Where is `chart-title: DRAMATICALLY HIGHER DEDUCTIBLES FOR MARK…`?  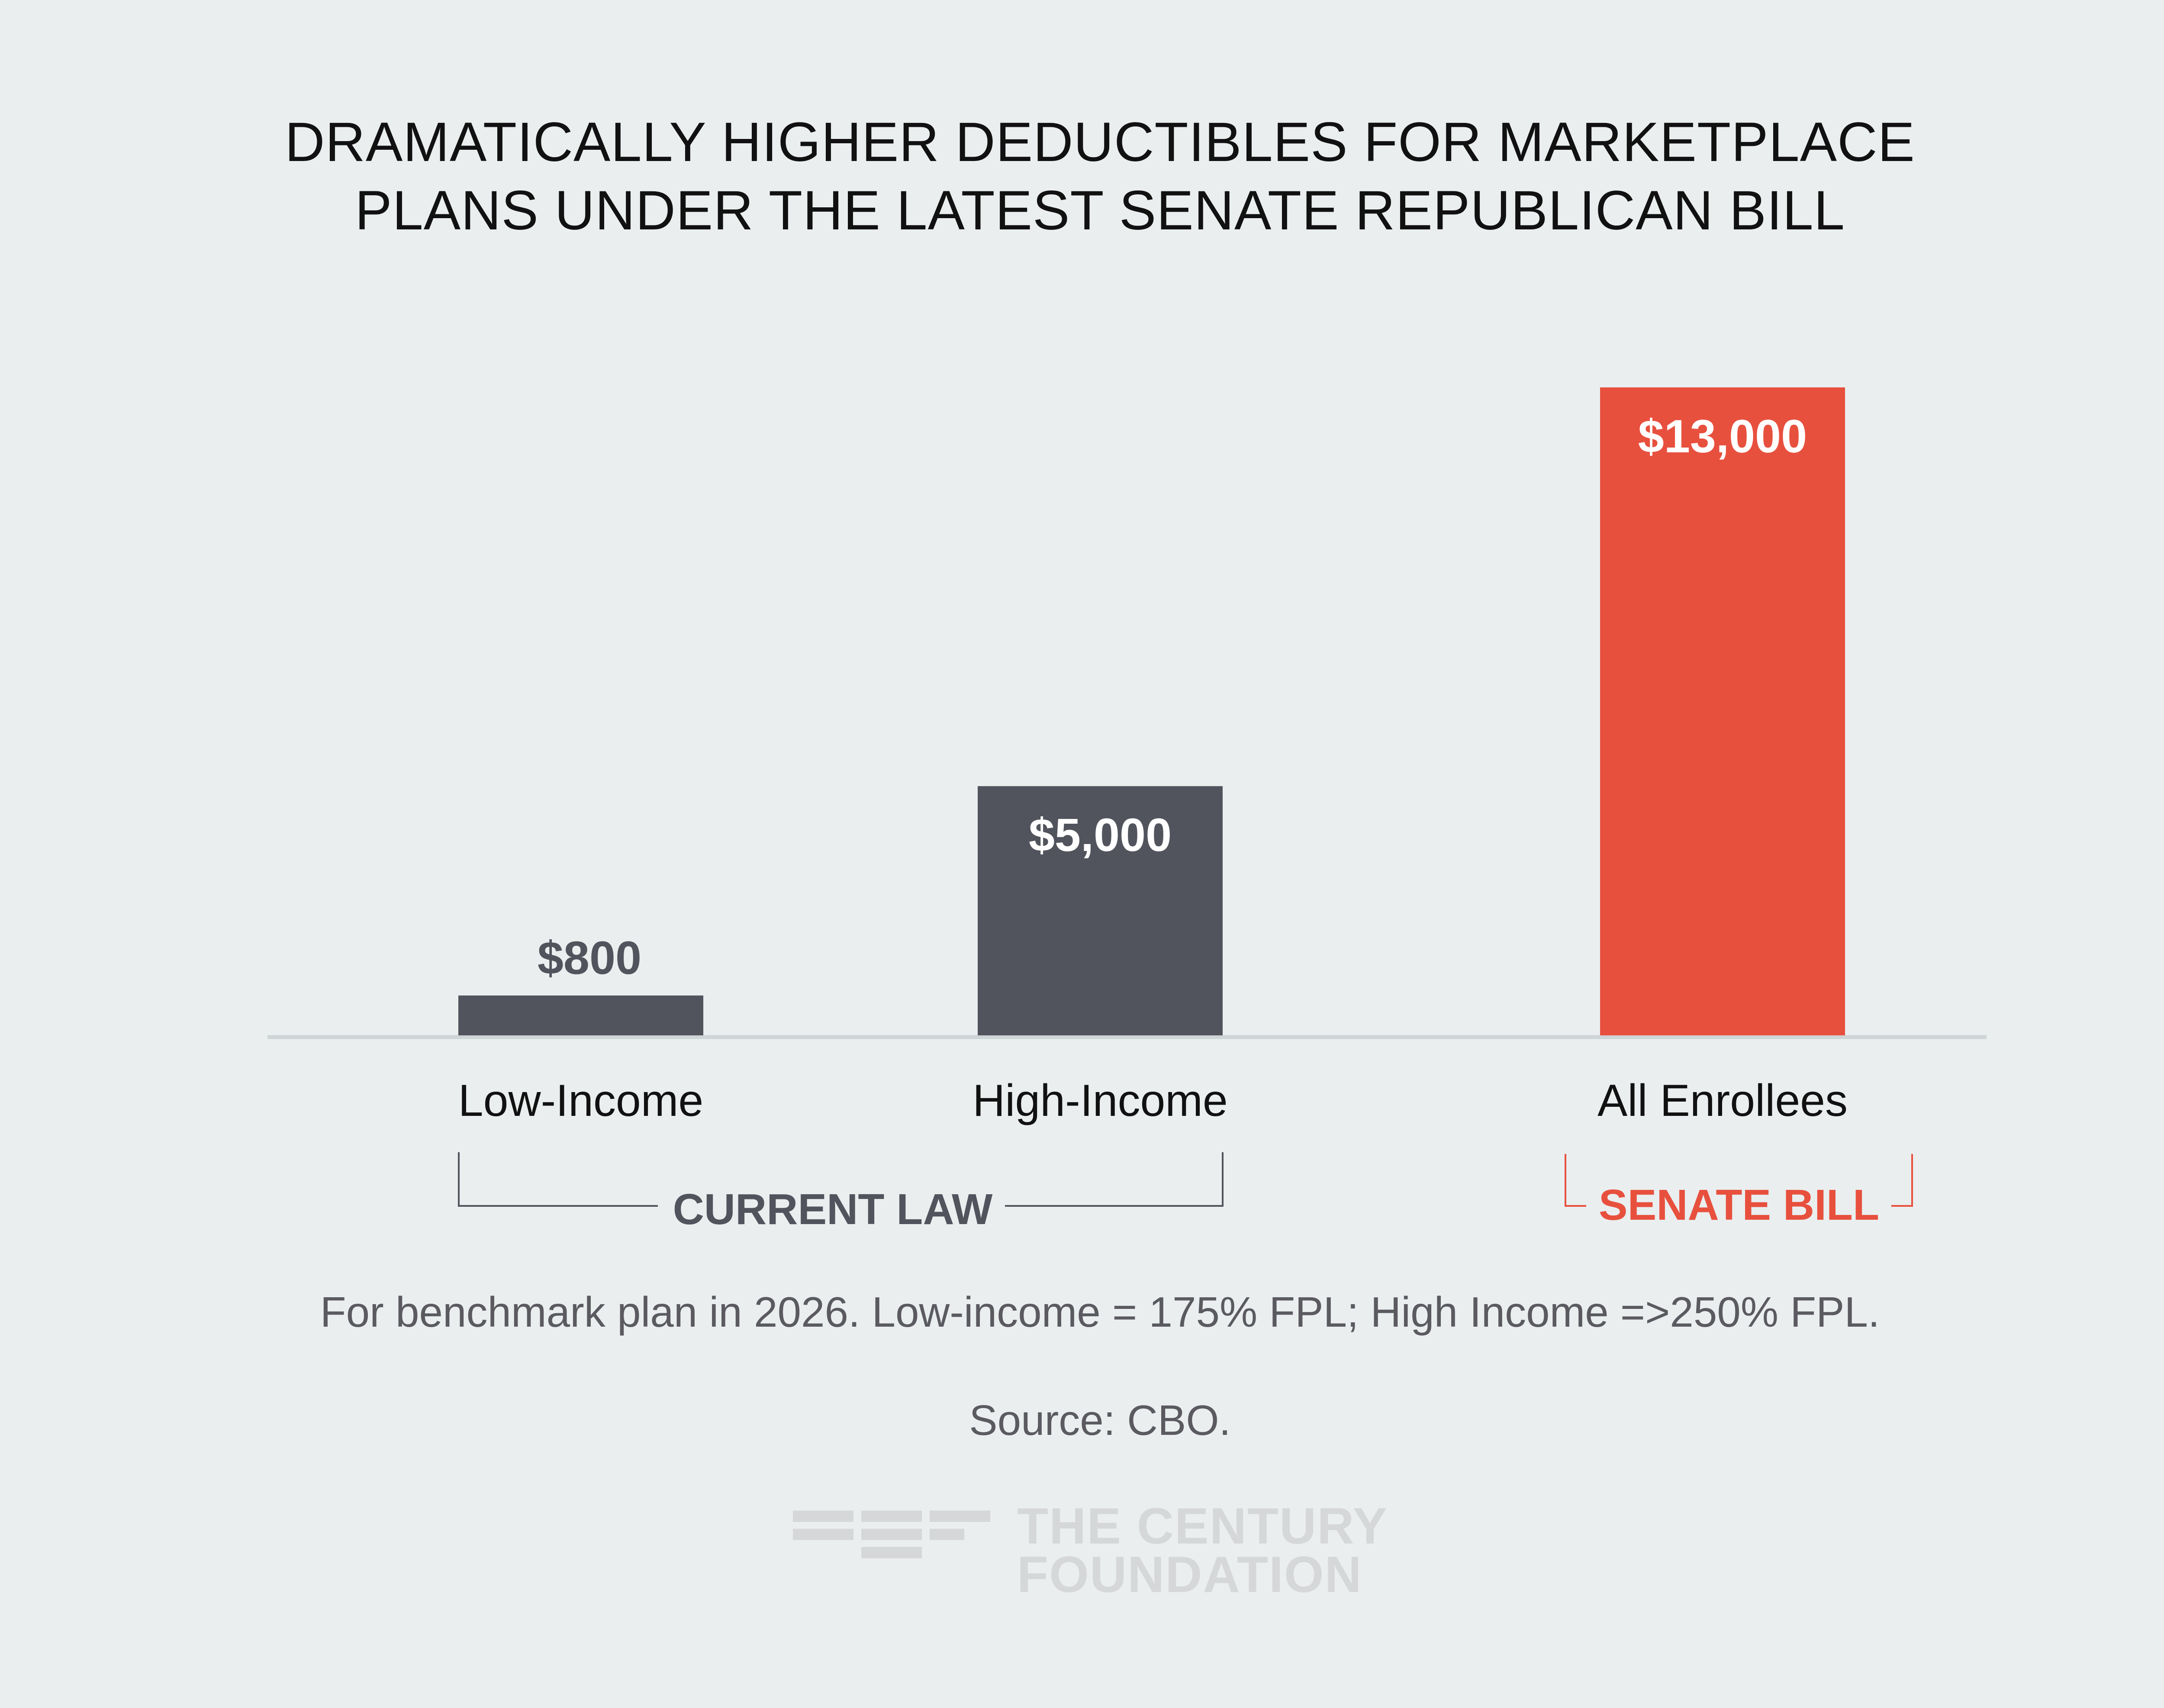
chart-title: DRAMATICALLY HIGHER DEDUCTIBLES FOR MARK… is located at coordinates (1082, 177).